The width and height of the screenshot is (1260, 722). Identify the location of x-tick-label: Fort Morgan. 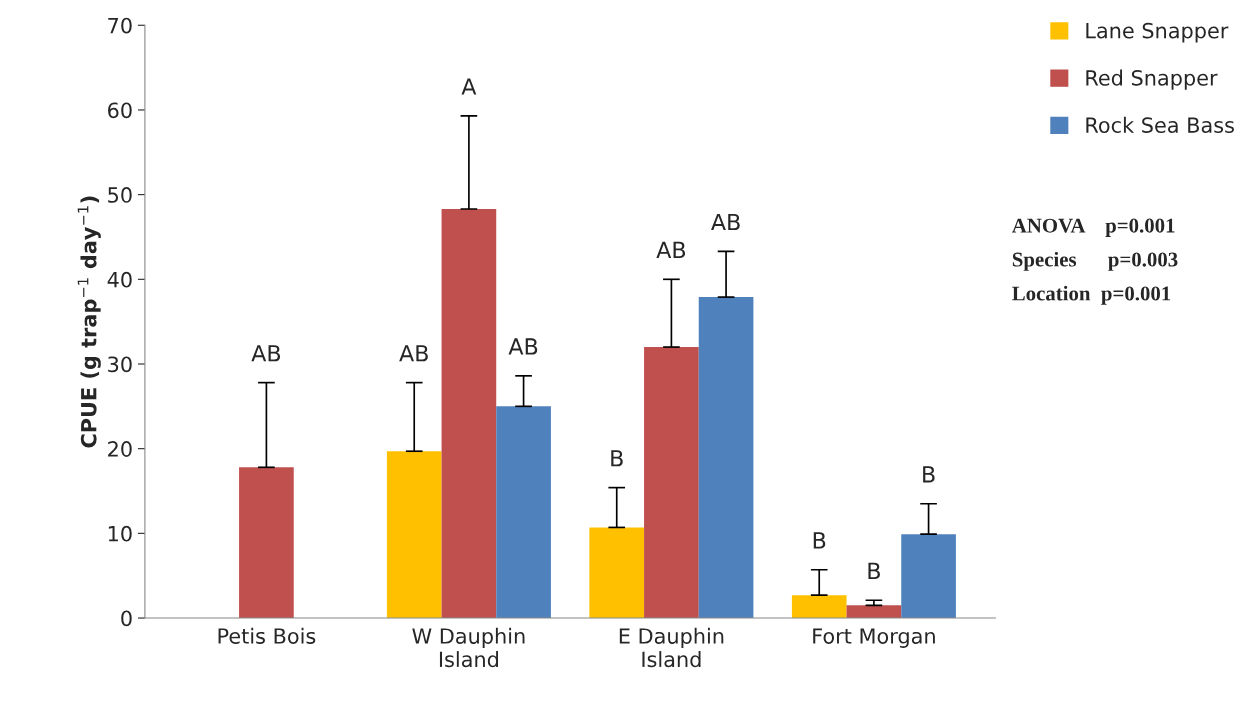
(874, 638).